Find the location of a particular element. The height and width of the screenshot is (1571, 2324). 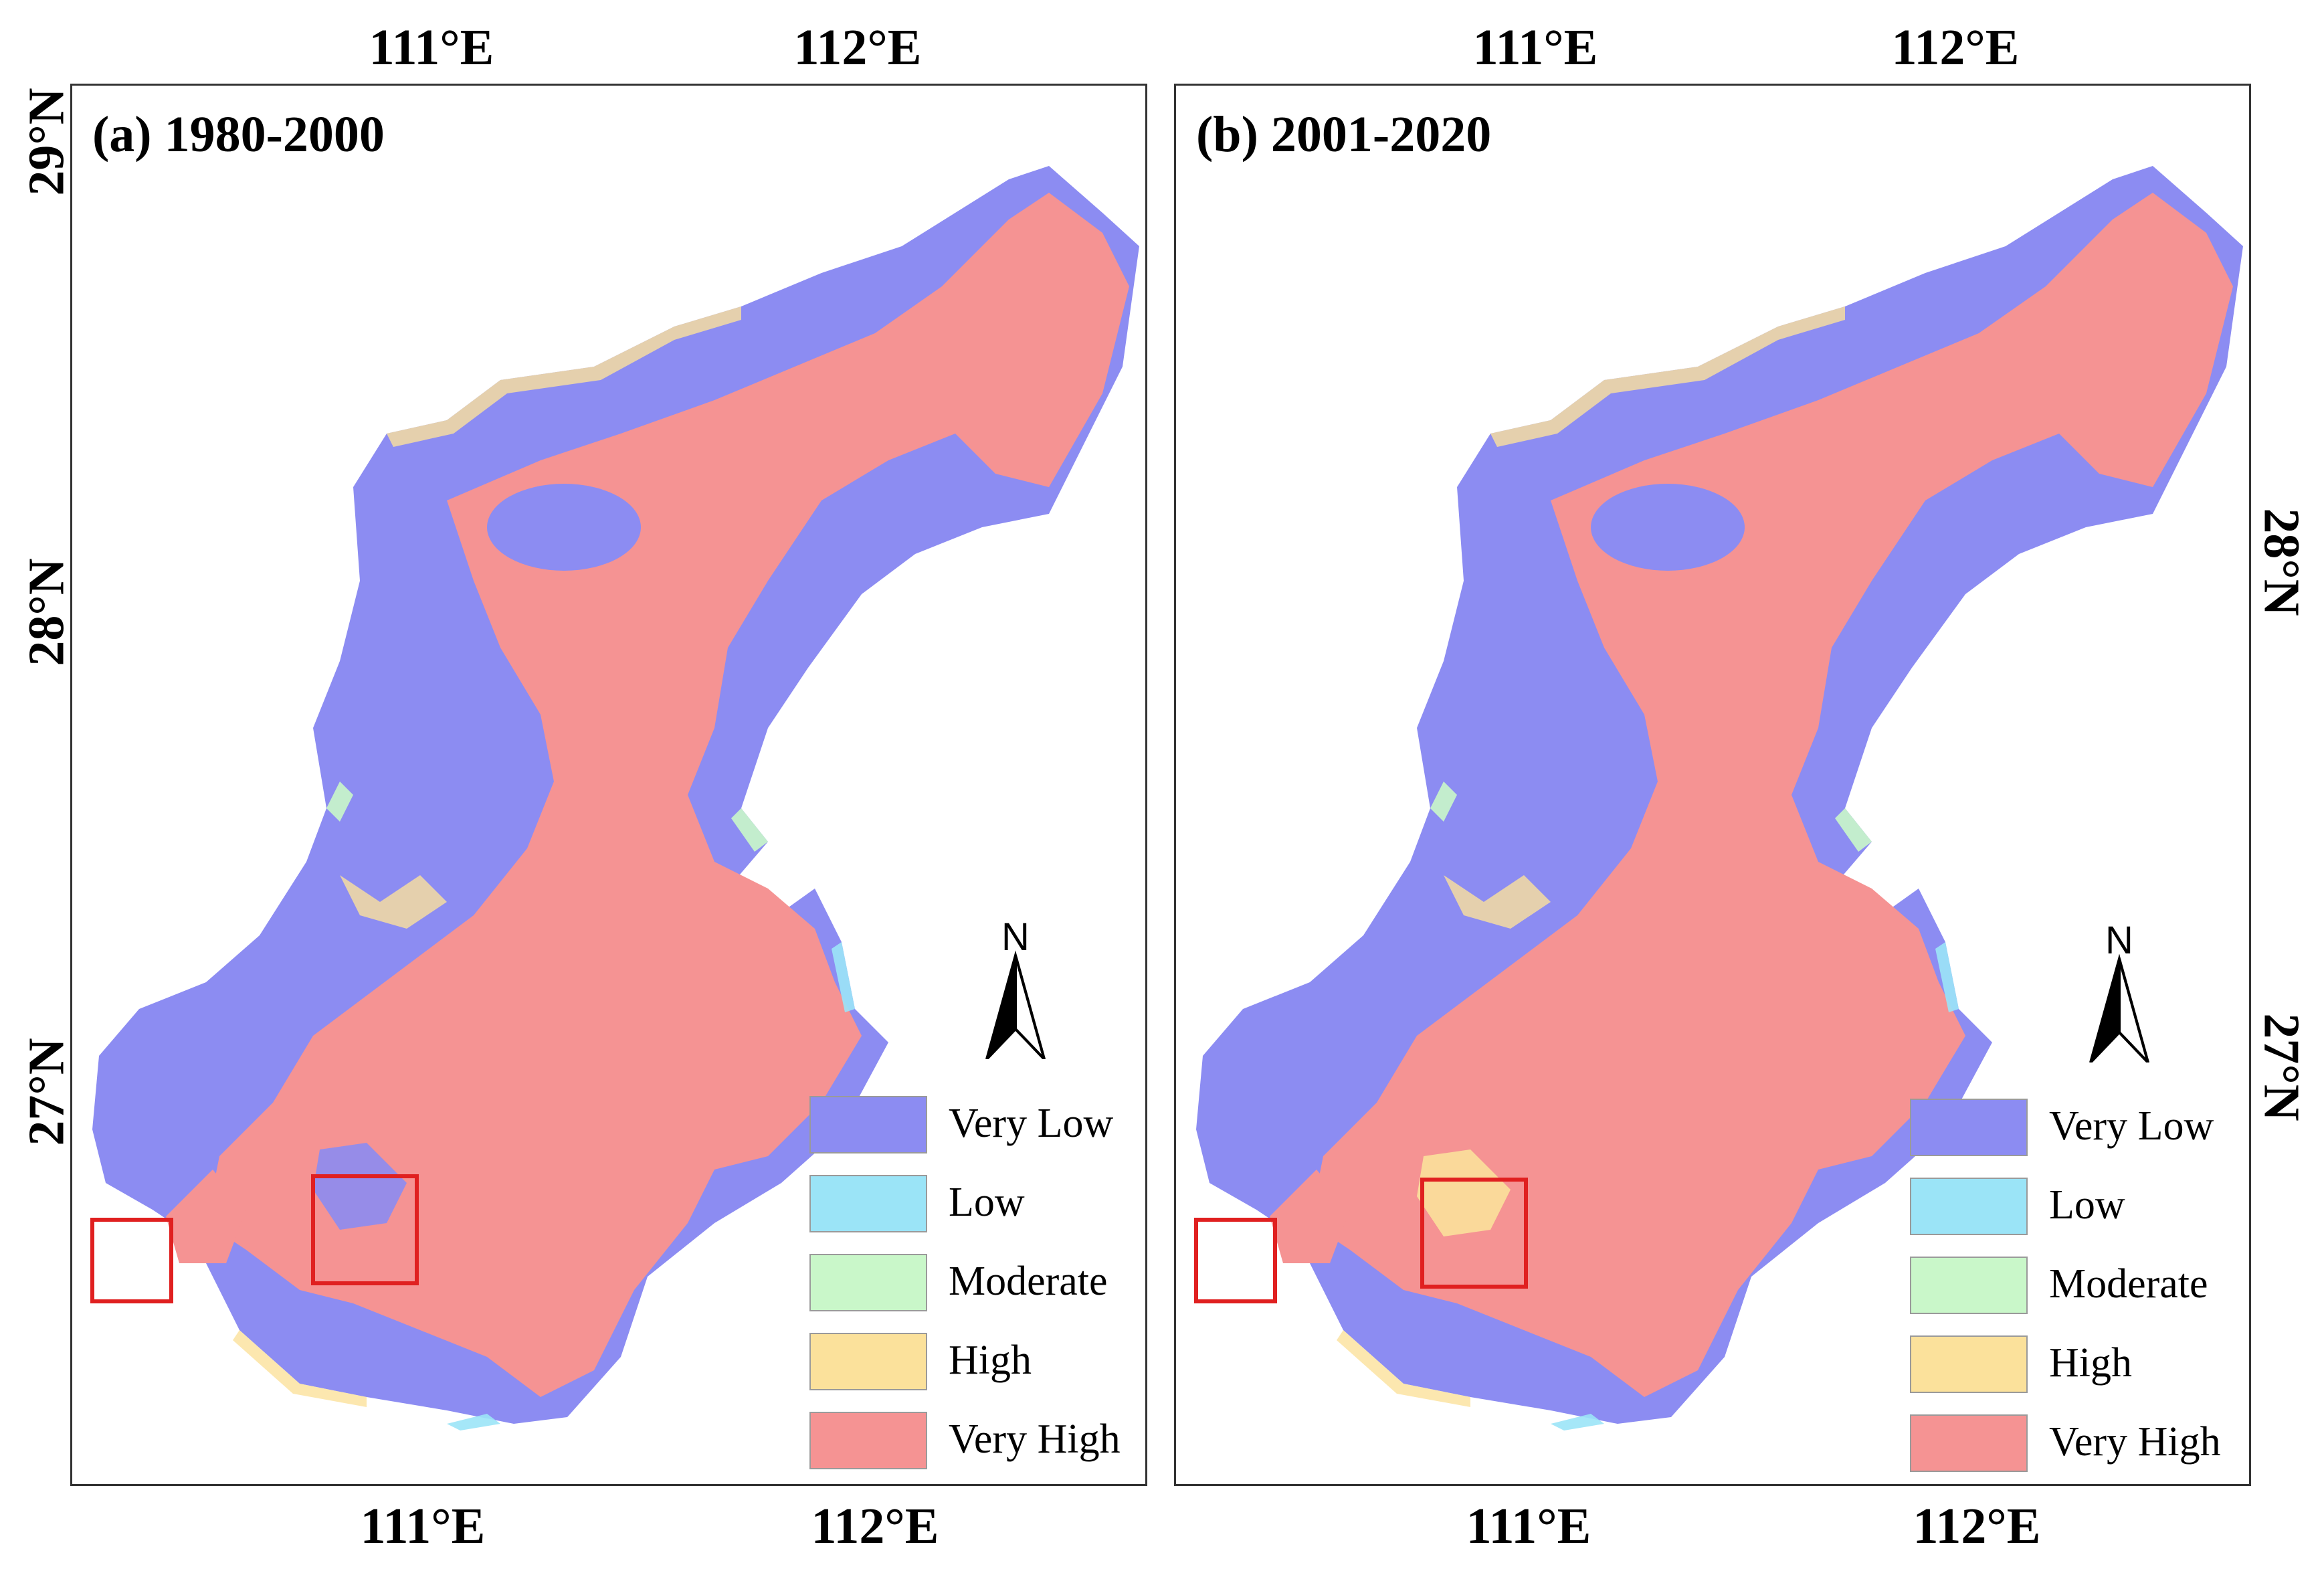

panel-title-a: (a) 1980-2000 is located at coordinates (238, 134).